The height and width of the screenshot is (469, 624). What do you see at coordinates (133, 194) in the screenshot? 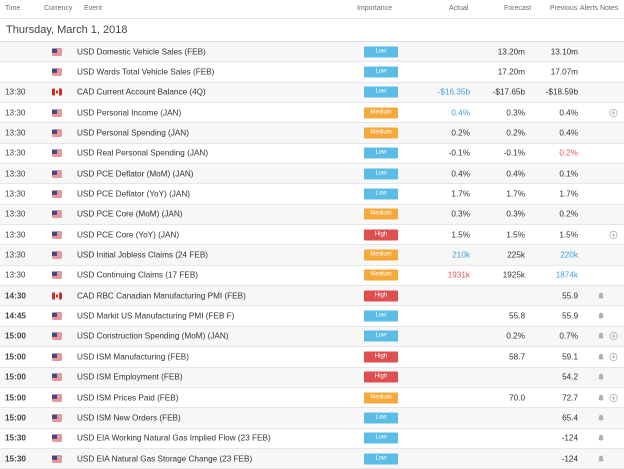
I see `event-name: USD PCE Deflator (YoY) (JAN)` at bounding box center [133, 194].